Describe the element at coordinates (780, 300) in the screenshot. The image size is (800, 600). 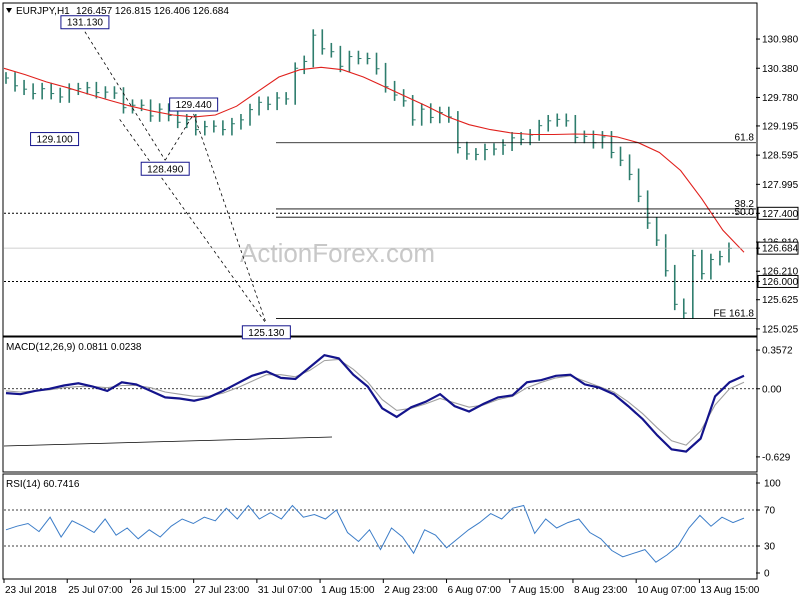
I see `price-axis-label: 125.625` at that location.